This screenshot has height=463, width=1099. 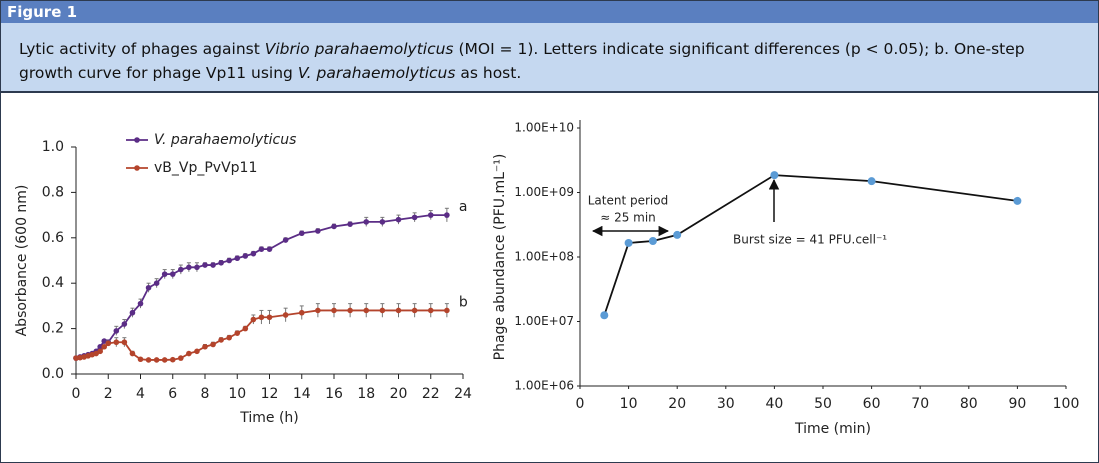 I want to click on annotation: ≈ 25 min, so click(x=628, y=218).